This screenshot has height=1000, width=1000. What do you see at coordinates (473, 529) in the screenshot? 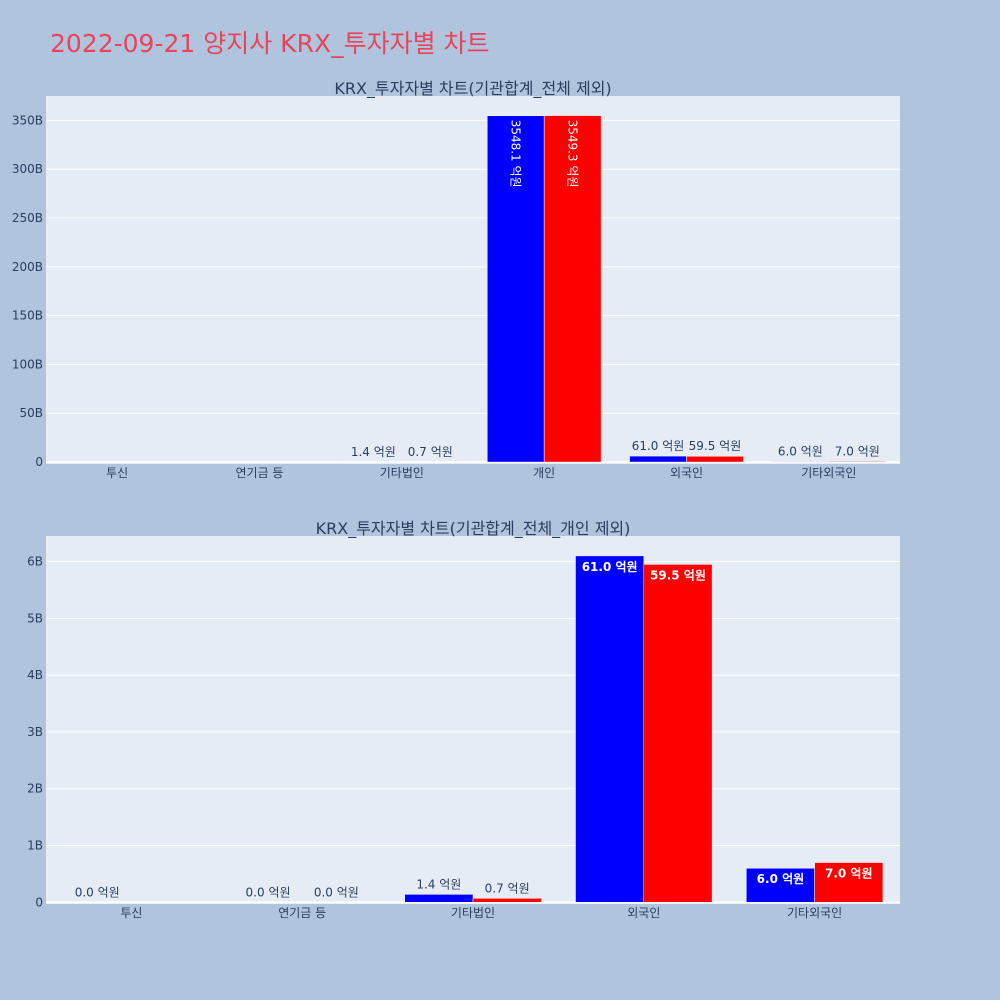
I see `chart-title: KRX_투자자별 차트(기관합계_전체_개인 제외)` at bounding box center [473, 529].